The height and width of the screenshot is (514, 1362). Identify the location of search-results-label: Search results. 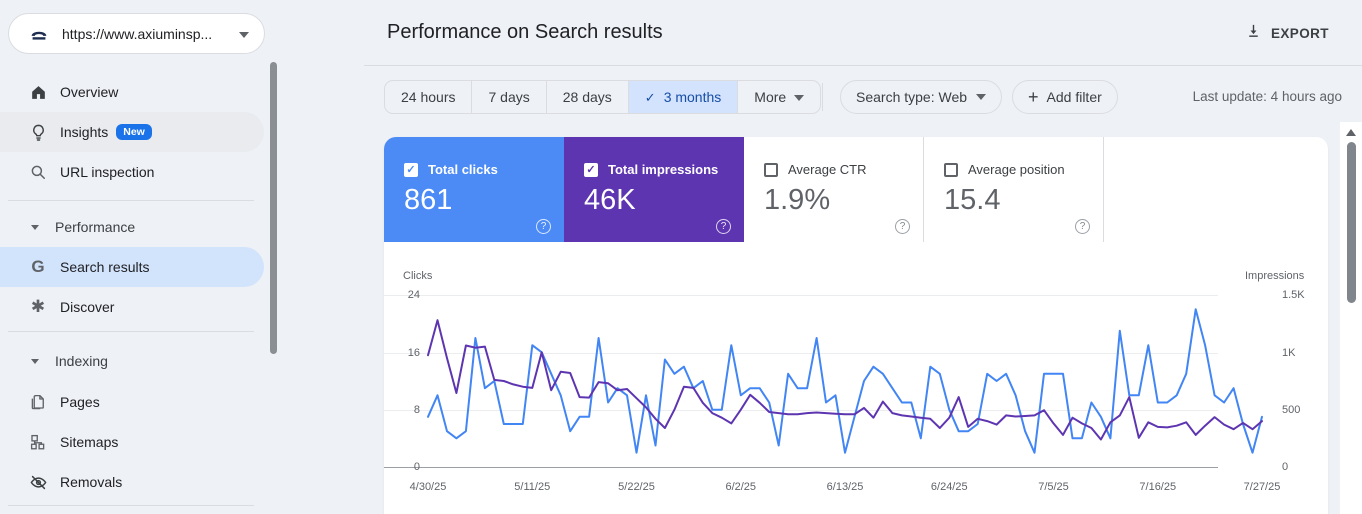
(105, 267).